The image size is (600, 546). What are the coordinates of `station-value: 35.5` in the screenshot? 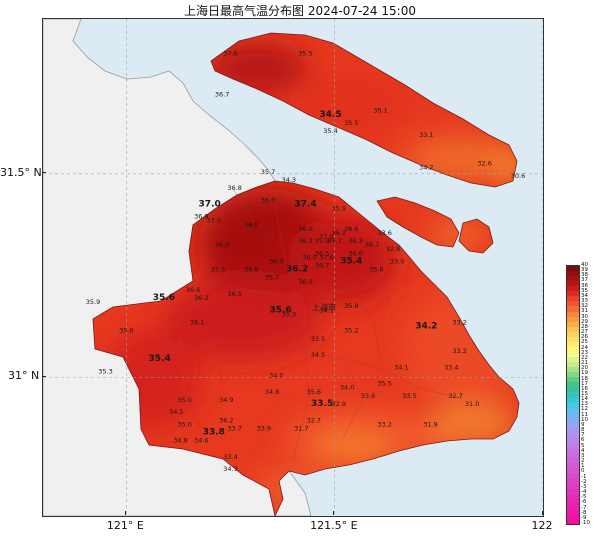 It's located at (384, 384).